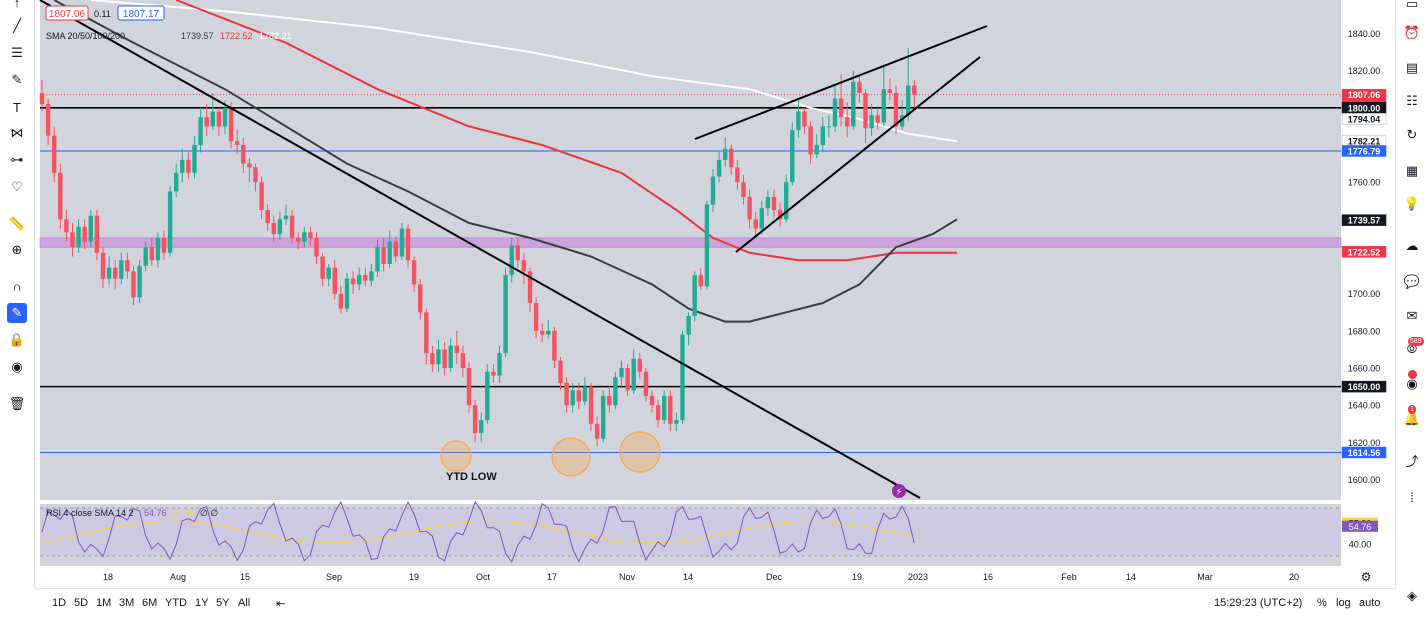 This screenshot has height=618, width=1428. Describe the element at coordinates (1412, 32) in the screenshot. I see `alert-clock-icon: ⏰` at that location.